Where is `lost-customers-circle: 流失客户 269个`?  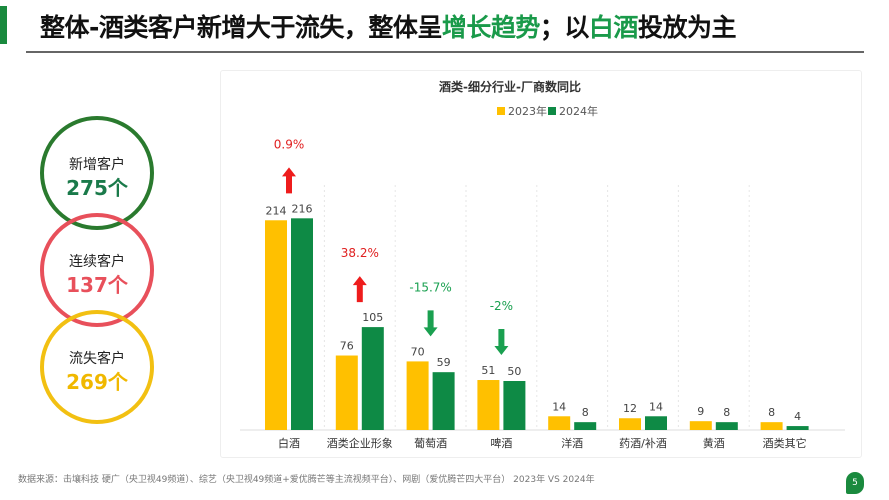 lost-customers-circle: 流失客户 269个 is located at coordinates (97, 367).